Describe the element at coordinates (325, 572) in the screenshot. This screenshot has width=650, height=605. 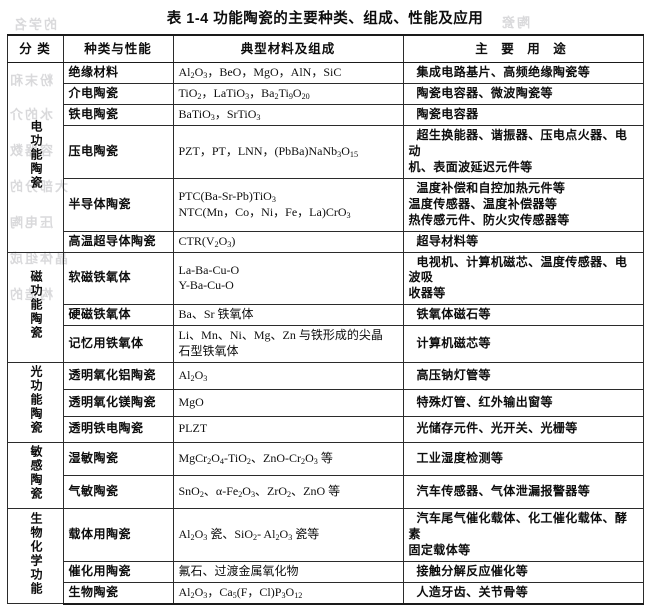
I see `table-row: 催化用陶瓷 氟石、过渡金属氧化物 接触分解反应催化等` at that location.